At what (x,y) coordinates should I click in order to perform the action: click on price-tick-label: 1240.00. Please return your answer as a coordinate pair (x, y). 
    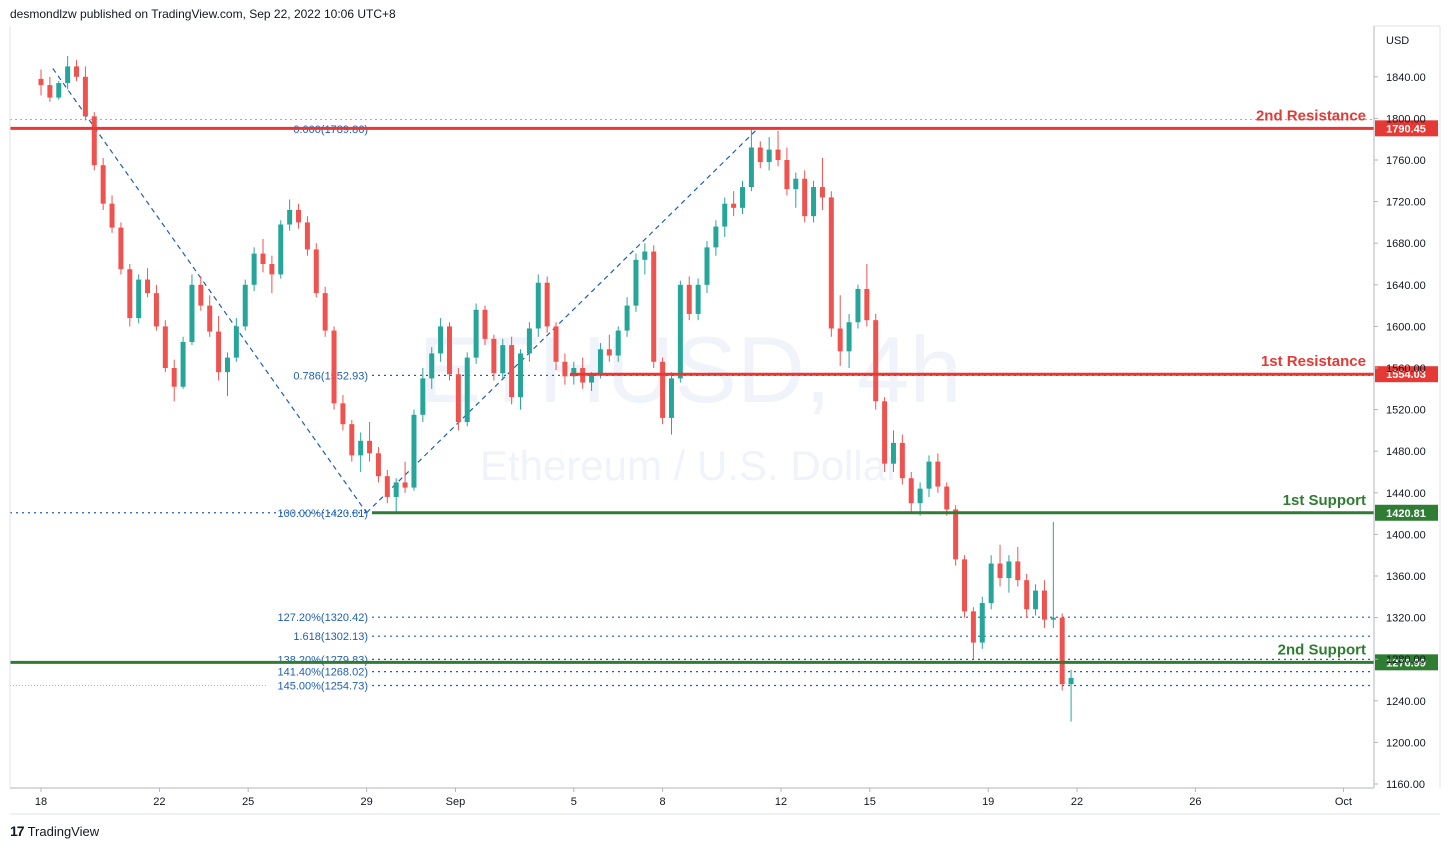
    Looking at the image, I should click on (1406, 702).